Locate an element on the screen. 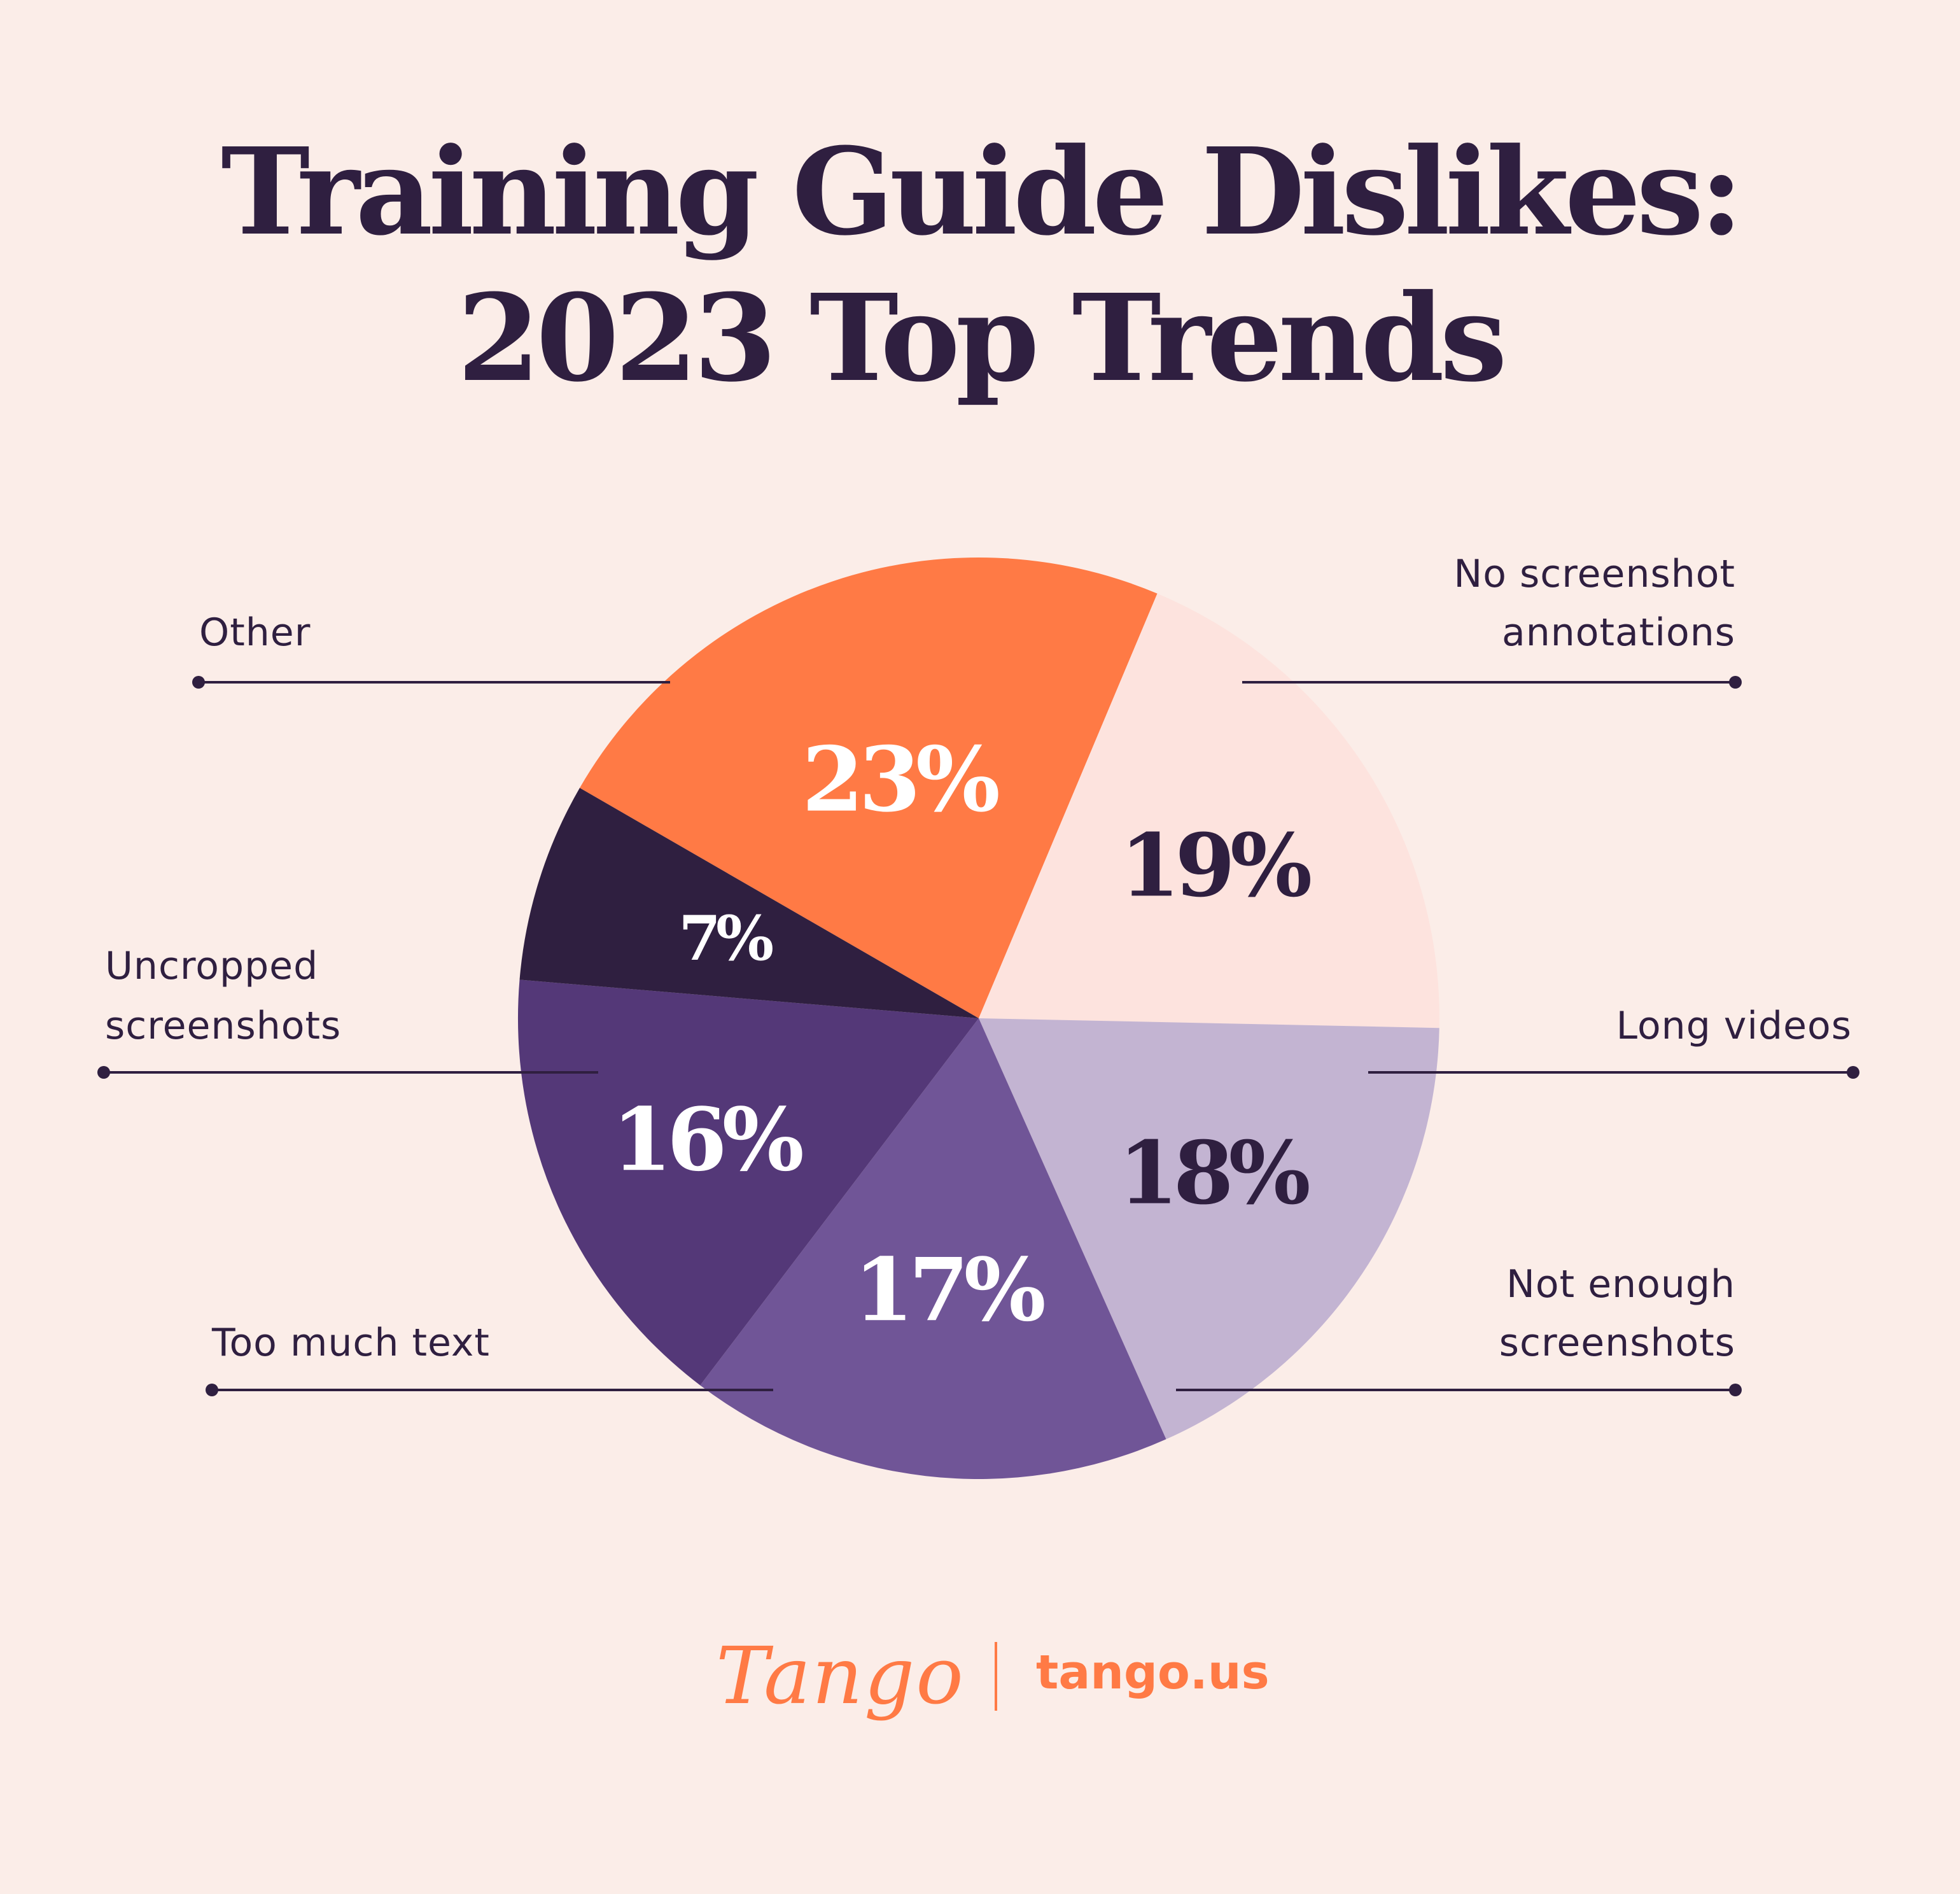 Image resolution: width=1960 pixels, height=1894 pixels. footer-url-link: tango.us is located at coordinates (1153, 1672).